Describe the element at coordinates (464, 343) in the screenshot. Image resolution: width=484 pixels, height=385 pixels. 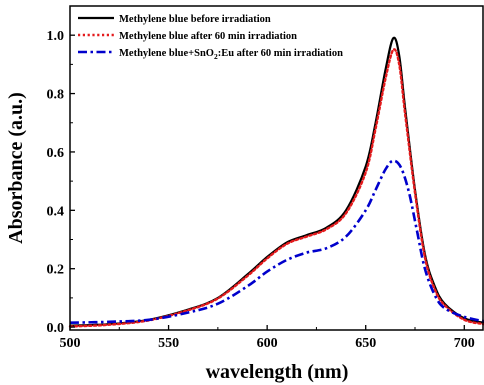
I see `x-tick-label: 700` at that location.